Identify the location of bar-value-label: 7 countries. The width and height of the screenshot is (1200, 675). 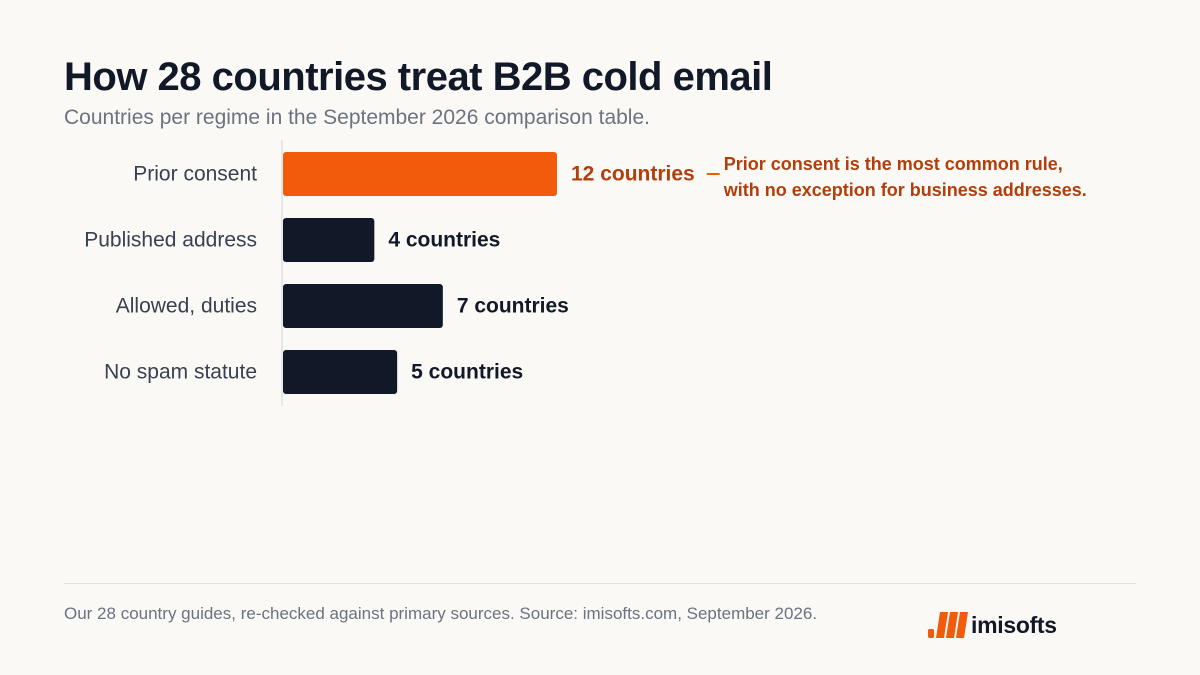
(513, 306).